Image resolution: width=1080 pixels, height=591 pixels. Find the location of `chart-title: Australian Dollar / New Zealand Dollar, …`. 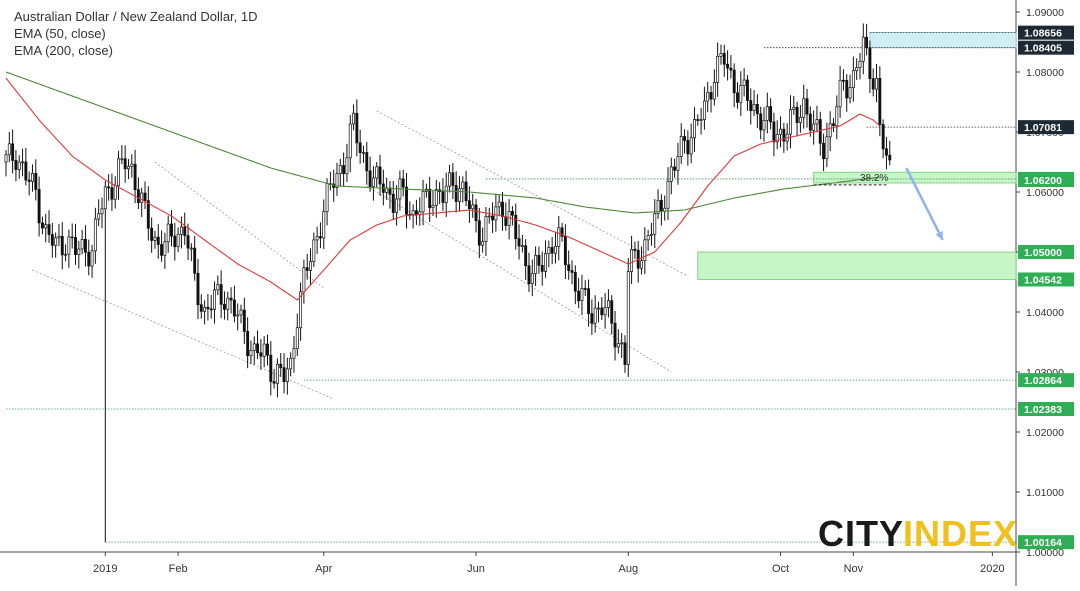

chart-title: Australian Dollar / New Zealand Dollar, … is located at coordinates (136, 16).